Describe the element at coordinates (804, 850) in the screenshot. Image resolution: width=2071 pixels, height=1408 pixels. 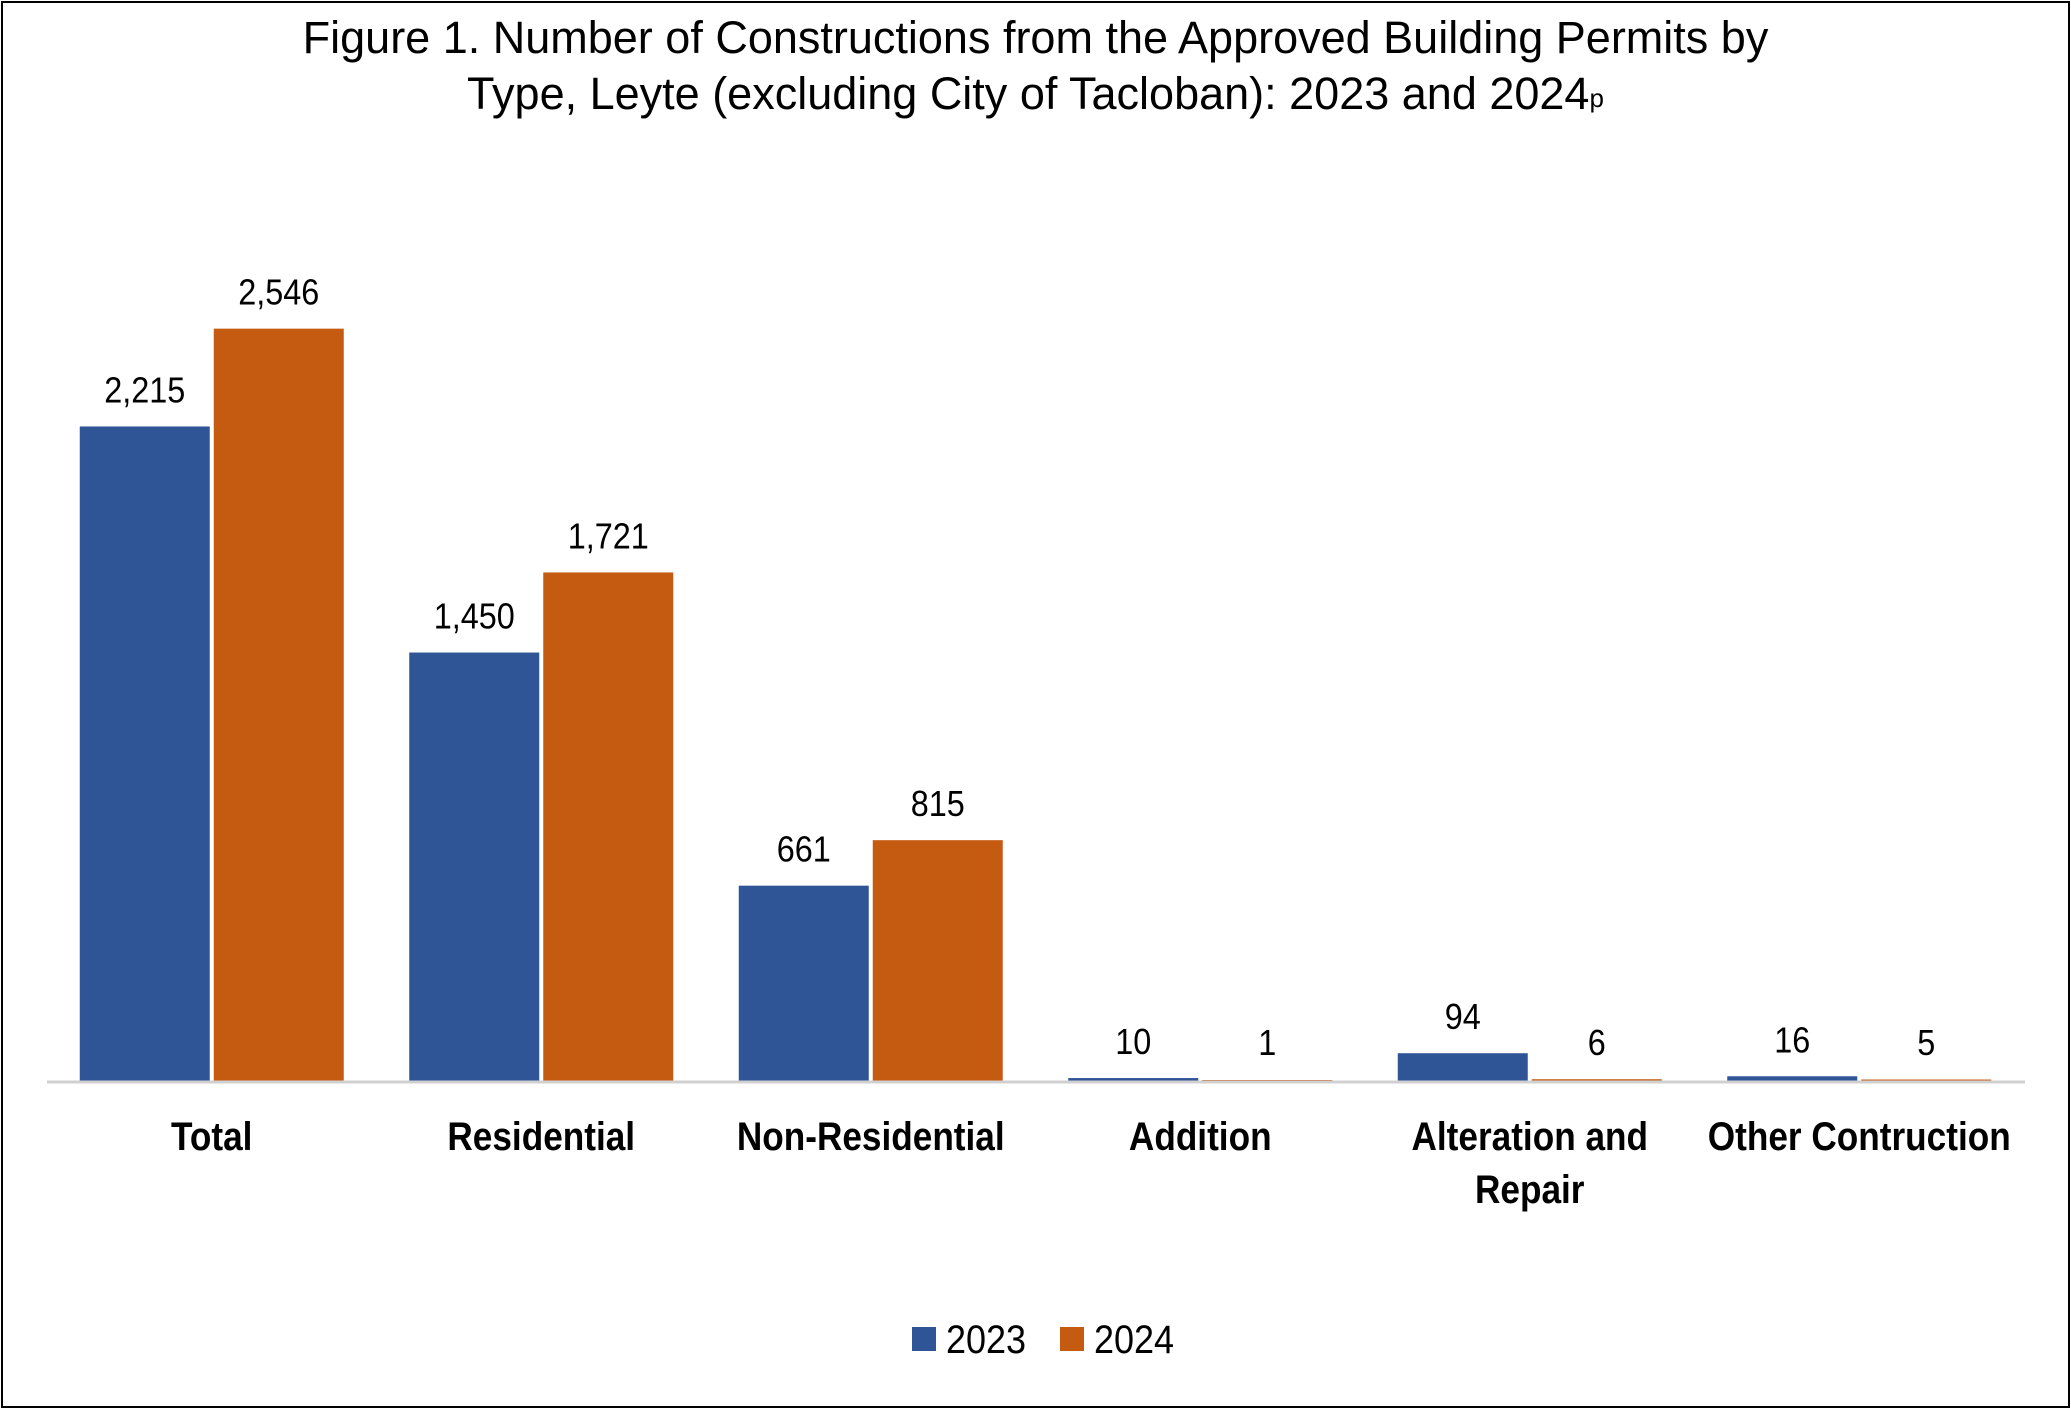
I see `data-label-2023-2: 661` at that location.